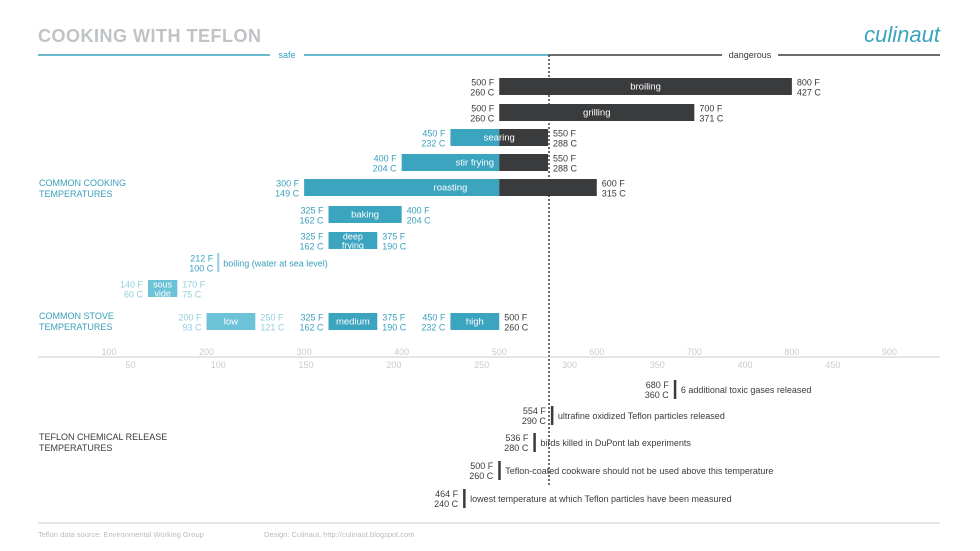 The width and height of the screenshot is (980, 551). Describe the element at coordinates (516, 328) in the screenshot. I see `high-c-label: 260 C` at that location.